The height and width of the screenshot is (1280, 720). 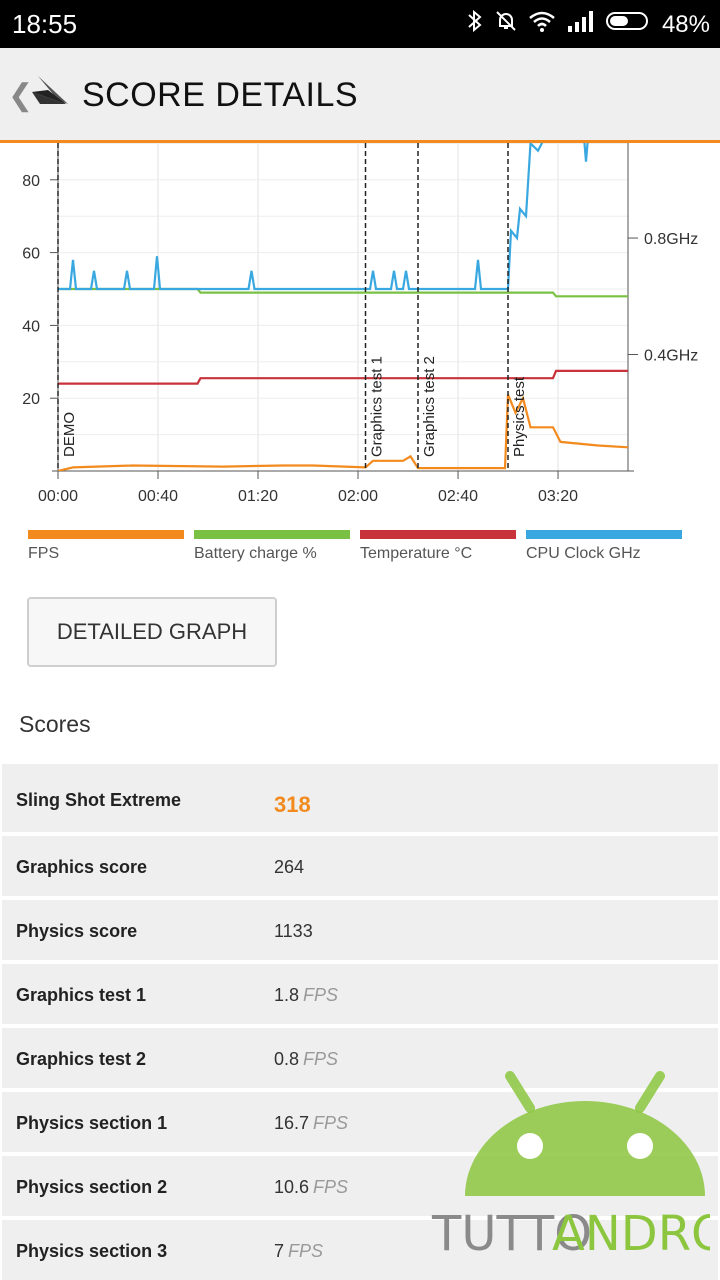 I want to click on chevron-left-icon: ❮, so click(x=21, y=95).